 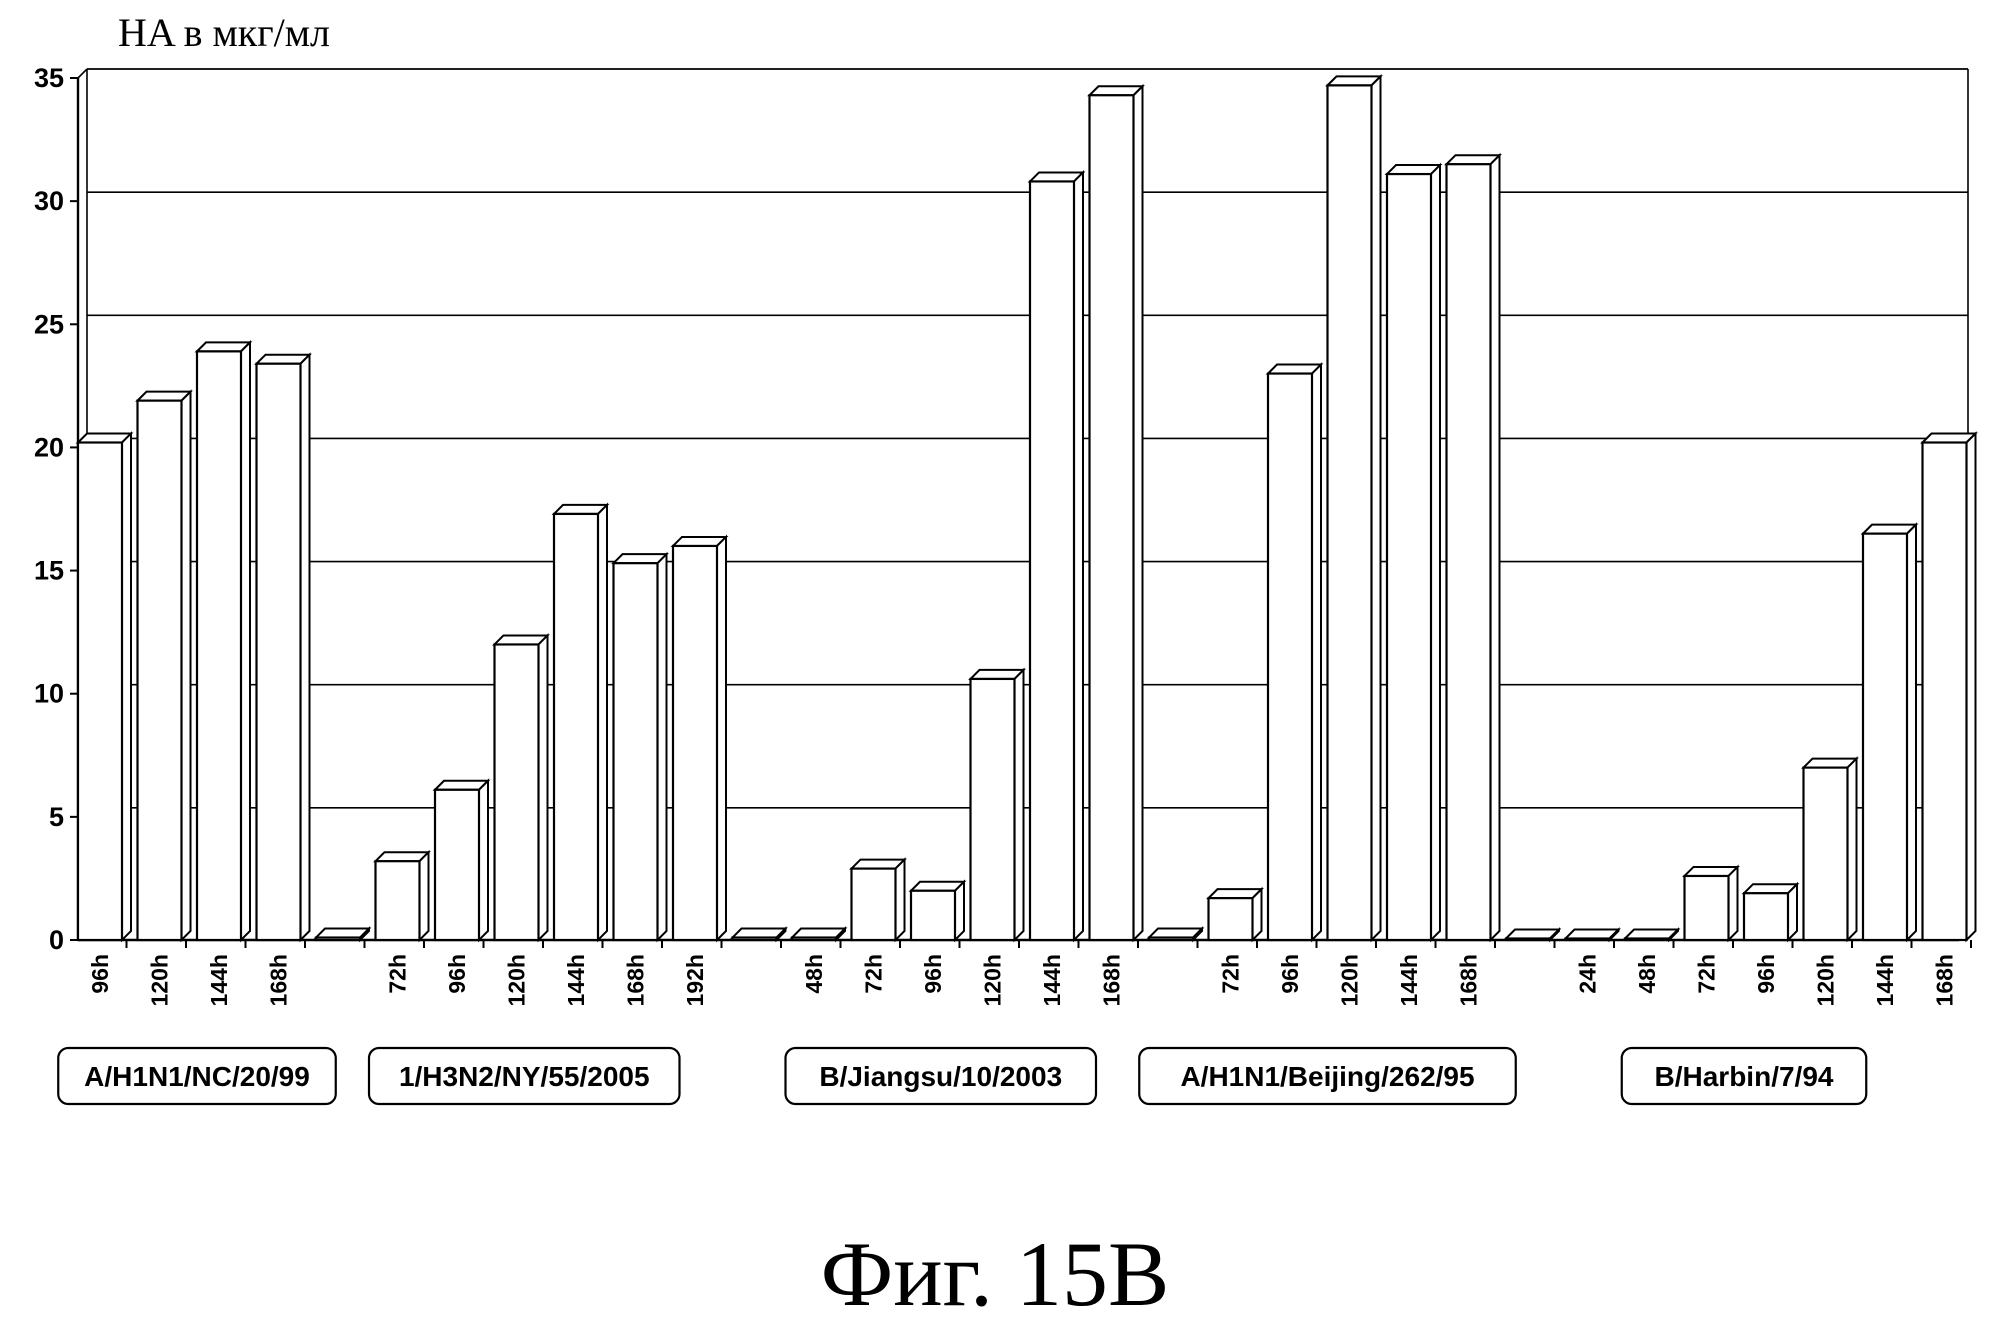 I want to click on frame-corner, so click(x=82, y=73).